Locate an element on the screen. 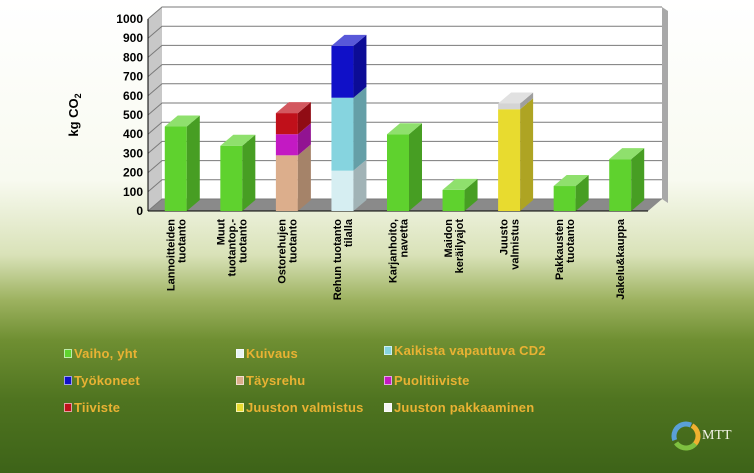  y-tick-label: 200 is located at coordinates (133, 173).